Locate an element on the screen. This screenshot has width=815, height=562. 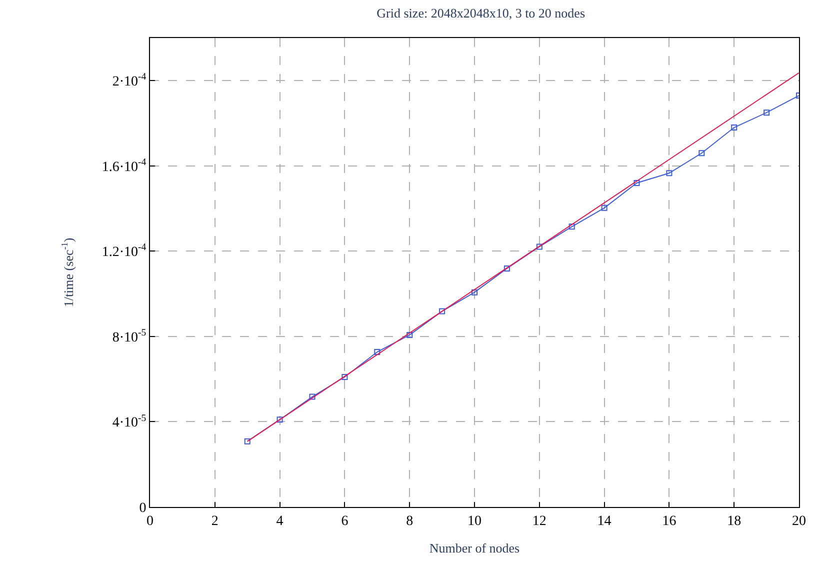
y-tick-label: 1.6·10$^{-4}$ is located at coordinates (124, 165).